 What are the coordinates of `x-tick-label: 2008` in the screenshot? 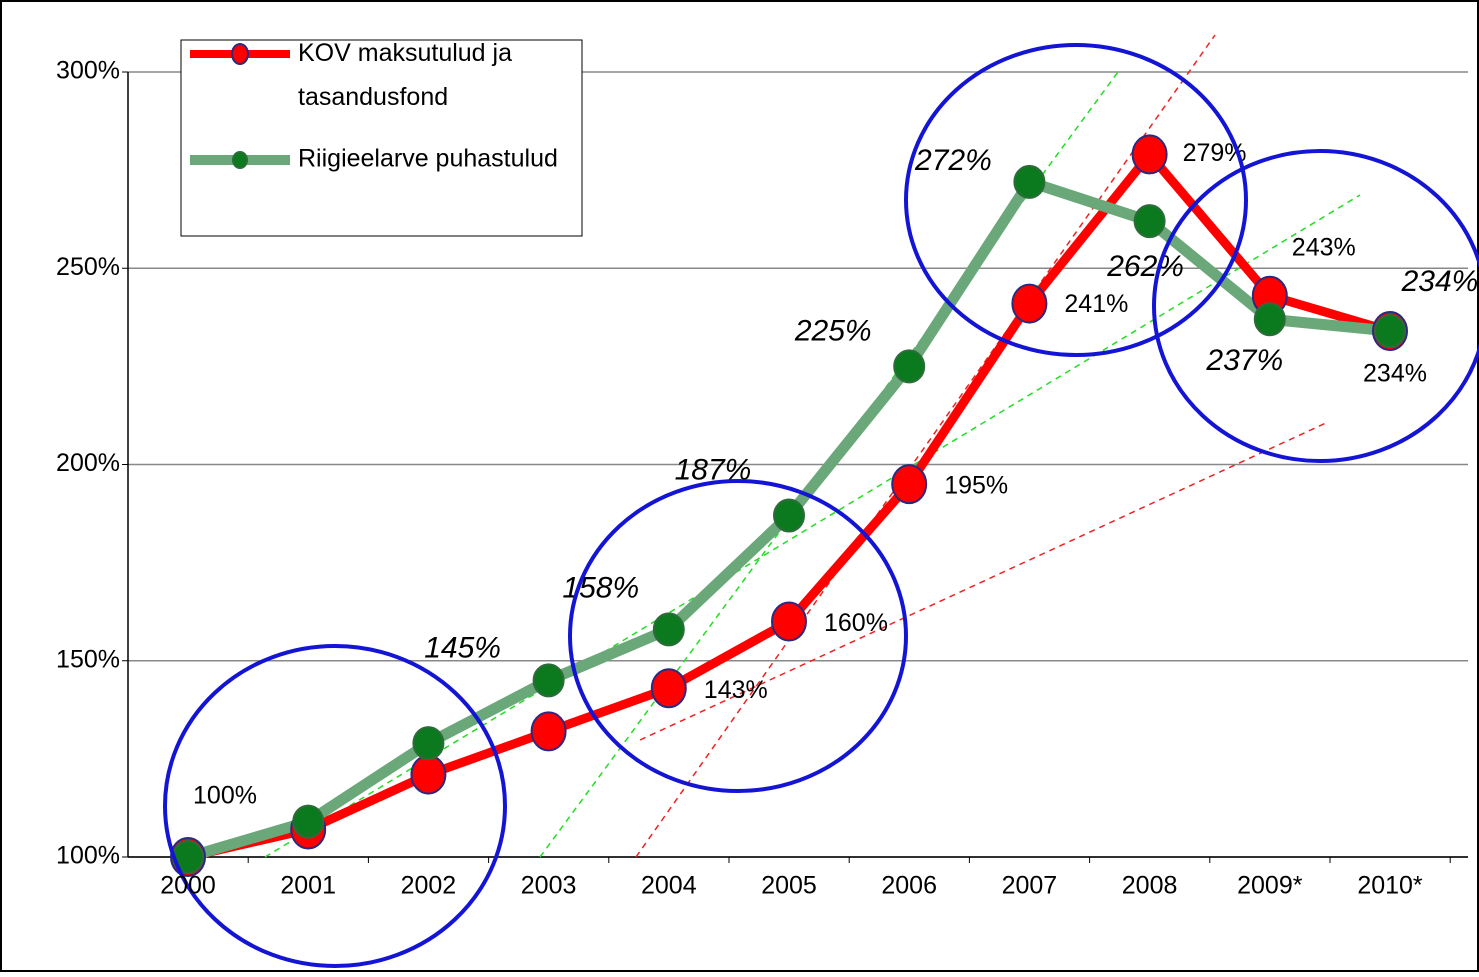 It's located at (1150, 886).